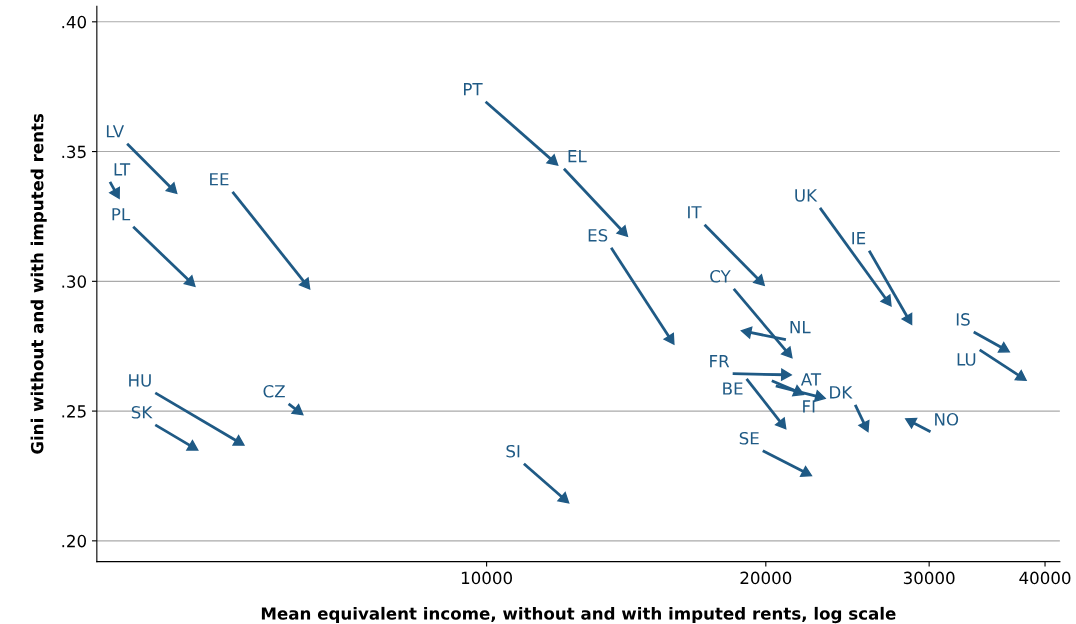 Image resolution: width=1076 pixels, height=624 pixels. What do you see at coordinates (513, 451) in the screenshot?
I see `series-label: SI` at bounding box center [513, 451].